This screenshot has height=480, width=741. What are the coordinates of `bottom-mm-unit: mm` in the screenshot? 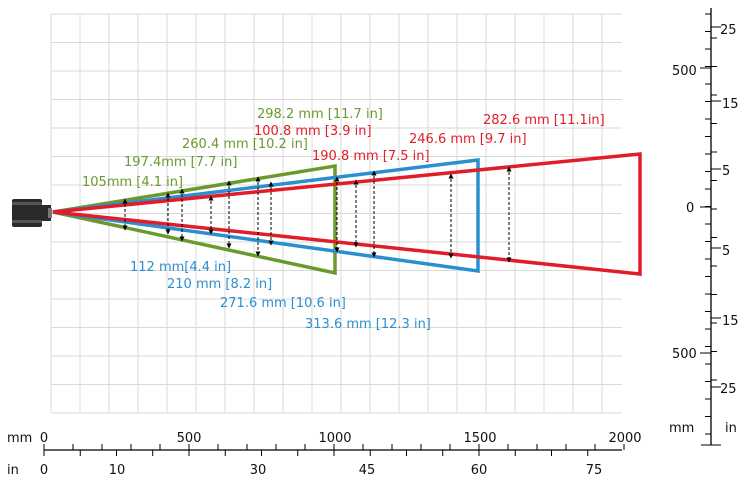 It's located at (19, 438).